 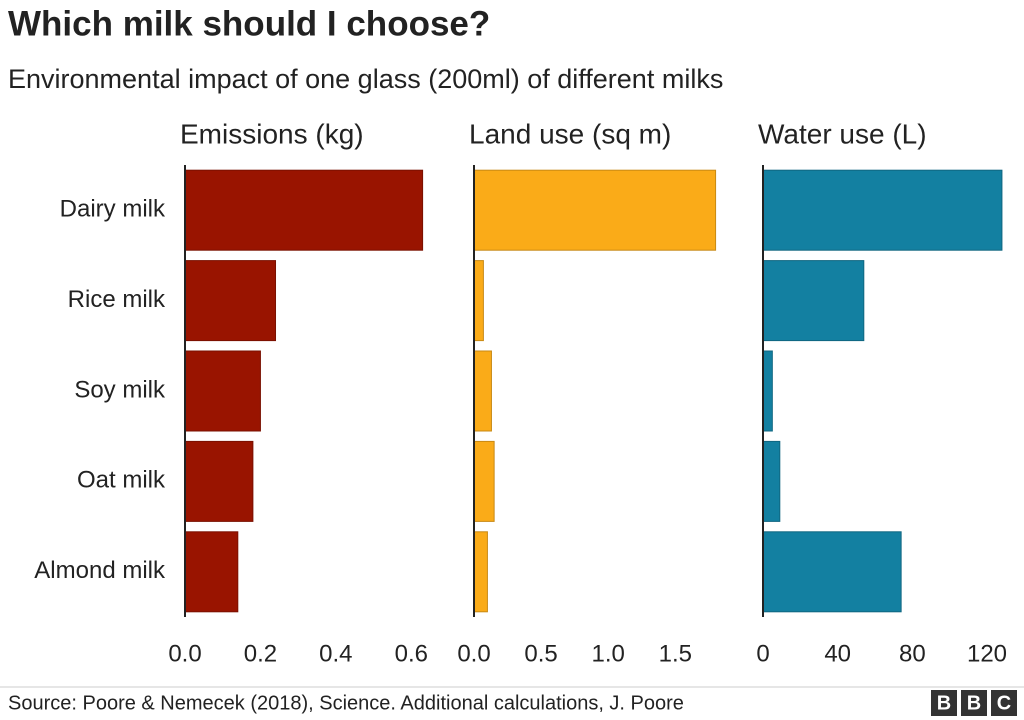 What do you see at coordinates (540, 653) in the screenshot?
I see `x-tick-label: 0.5` at bounding box center [540, 653].